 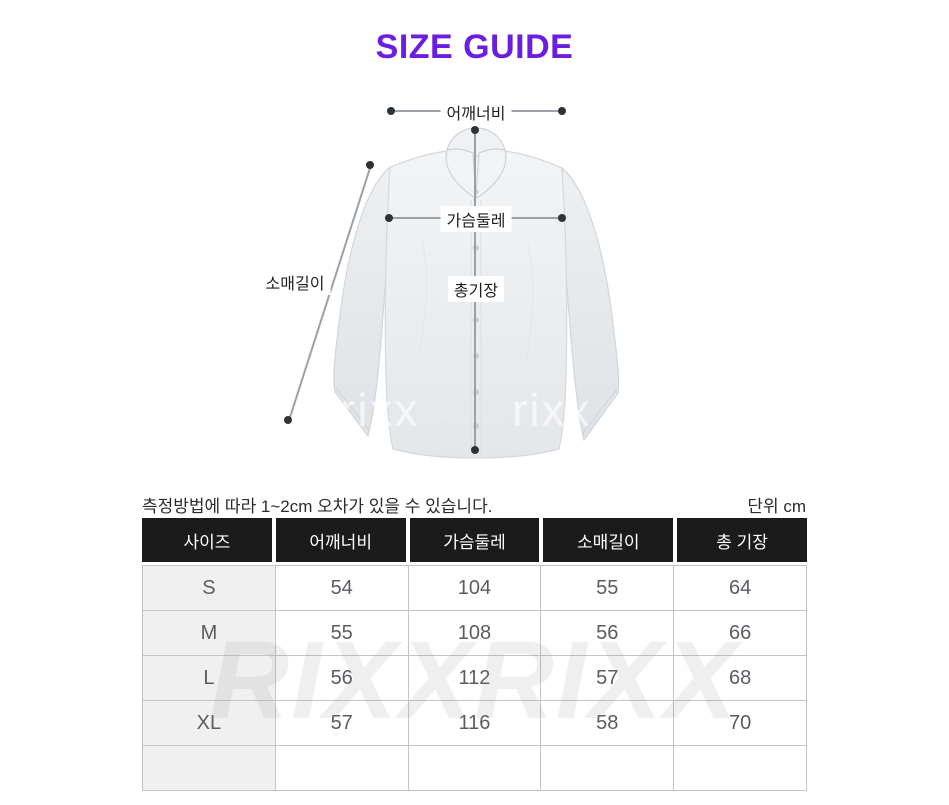 What do you see at coordinates (608, 540) in the screenshot?
I see `table-header-sleeve: 소매길이` at bounding box center [608, 540].